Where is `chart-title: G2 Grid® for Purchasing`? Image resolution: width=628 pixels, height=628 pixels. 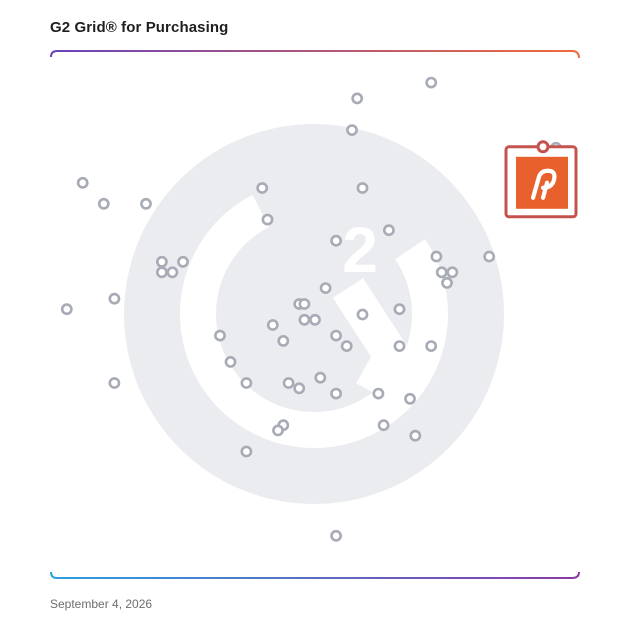
chart-title: G2 Grid® for Purchasing is located at coordinates (139, 27).